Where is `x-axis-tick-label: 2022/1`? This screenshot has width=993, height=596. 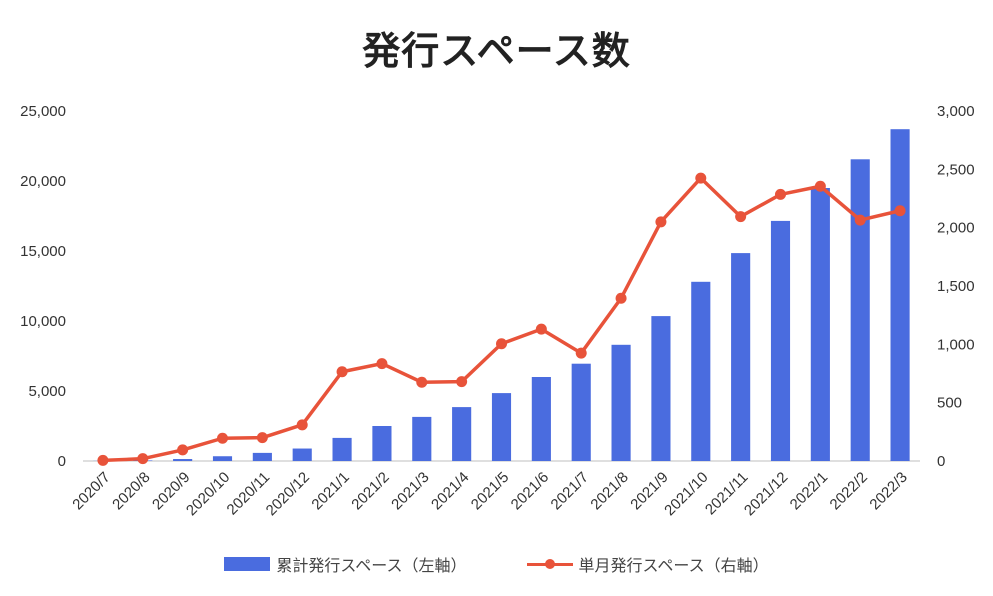
x-axis-tick-label: 2022/1 is located at coordinates (809, 491).